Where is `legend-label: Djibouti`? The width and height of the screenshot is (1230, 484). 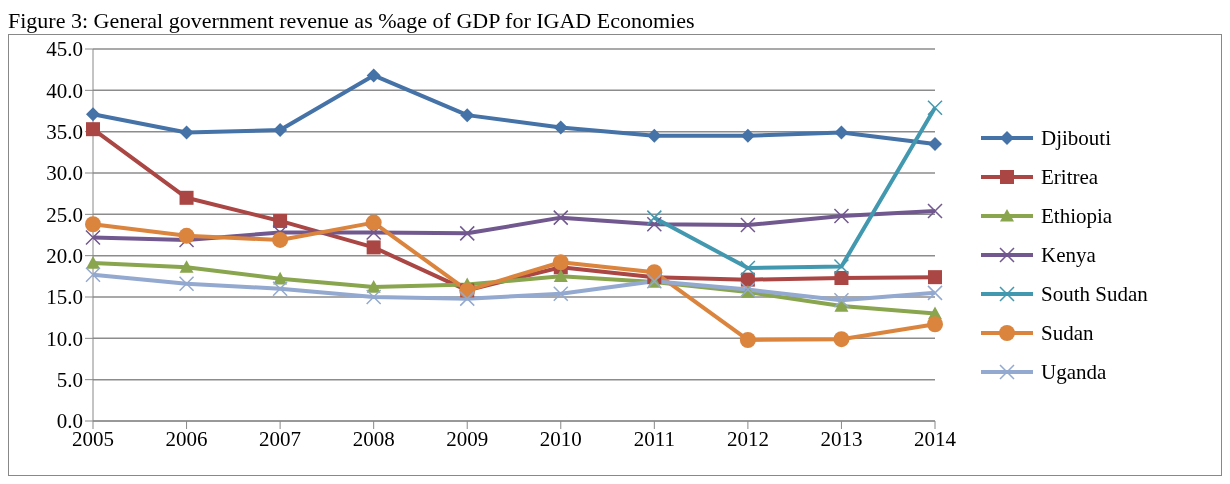 legend-label: Djibouti is located at coordinates (1076, 138).